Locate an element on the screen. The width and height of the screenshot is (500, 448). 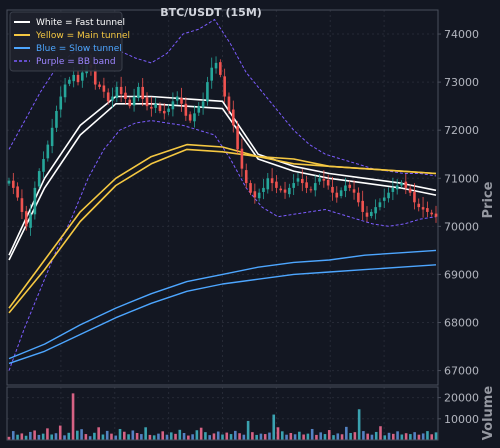
volume-bars is located at coordinates (222, 416).